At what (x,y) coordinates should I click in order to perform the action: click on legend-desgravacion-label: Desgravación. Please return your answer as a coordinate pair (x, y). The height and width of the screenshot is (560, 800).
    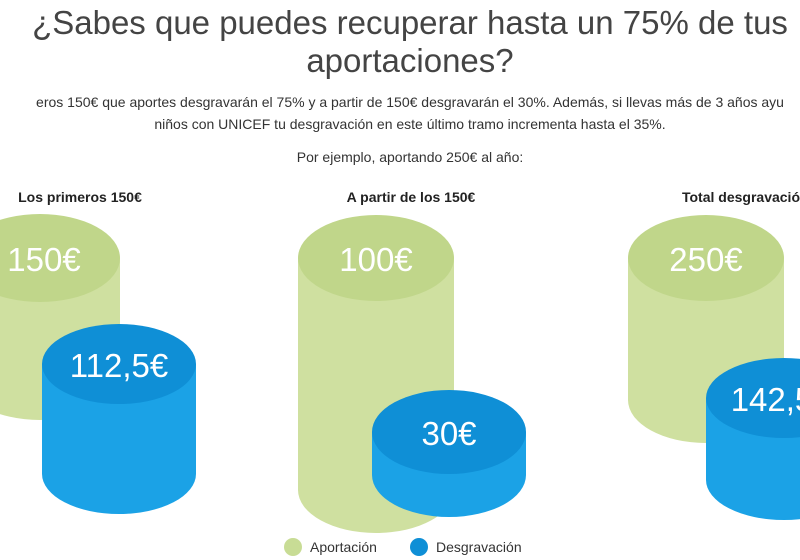
    Looking at the image, I should click on (479, 547).